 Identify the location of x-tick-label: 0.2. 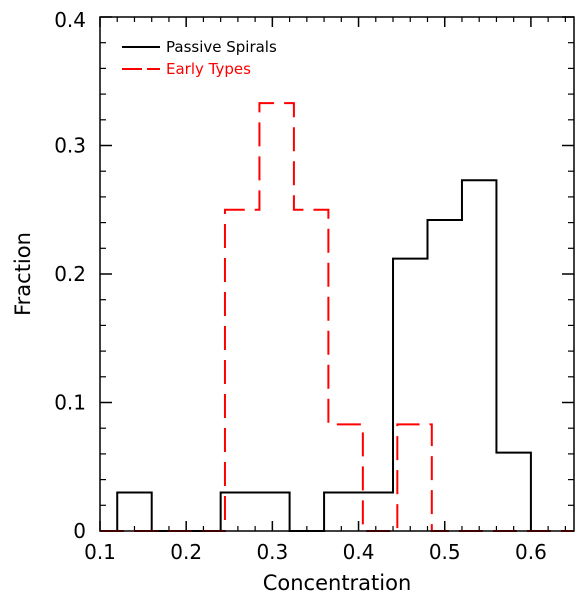
(186, 552).